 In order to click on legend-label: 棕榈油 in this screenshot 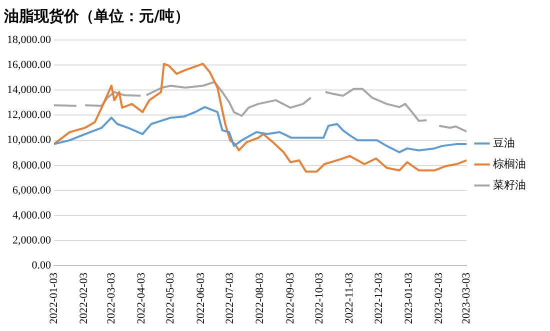, I will do `click(509, 163)`.